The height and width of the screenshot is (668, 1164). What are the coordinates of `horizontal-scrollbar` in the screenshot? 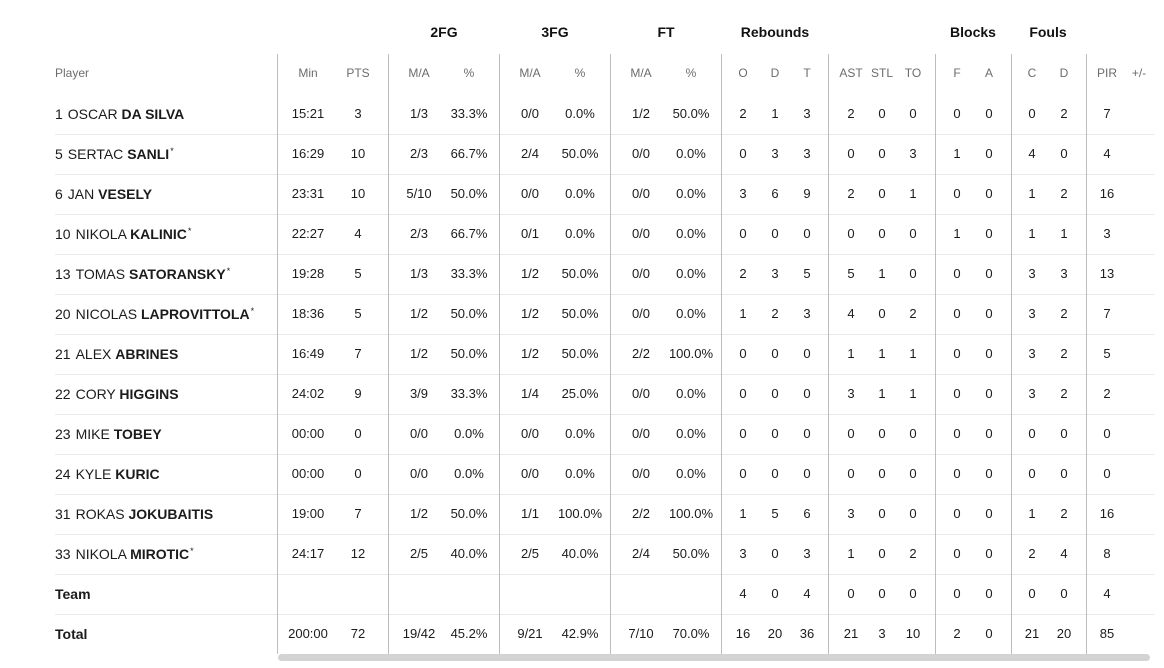 It's located at (714, 657).